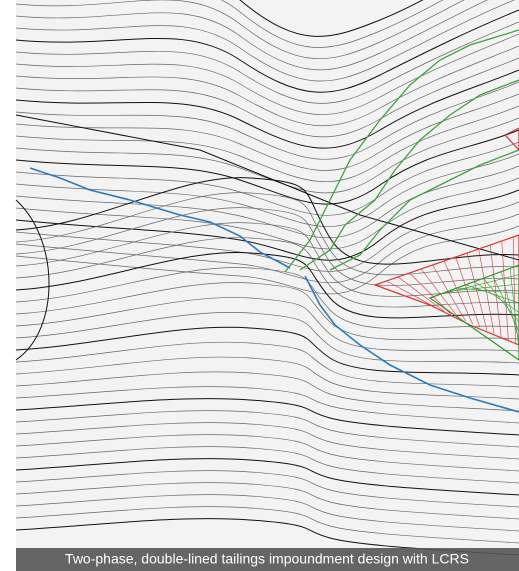  What do you see at coordinates (511, 139) in the screenshot?
I see `cell-liner` at bounding box center [511, 139].